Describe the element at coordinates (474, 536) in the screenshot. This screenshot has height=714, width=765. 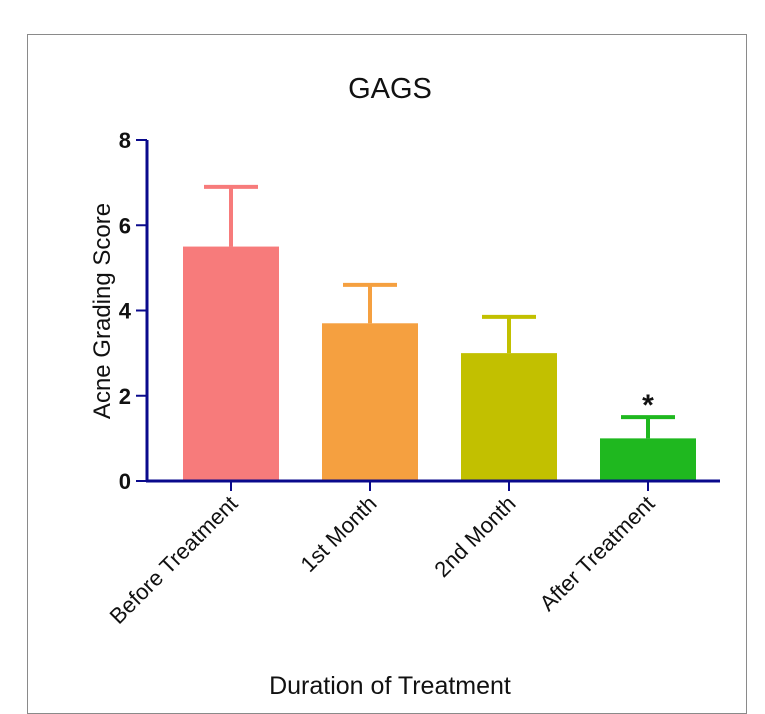
I see `x-tick-label-2nd-month: 2nd Month` at that location.